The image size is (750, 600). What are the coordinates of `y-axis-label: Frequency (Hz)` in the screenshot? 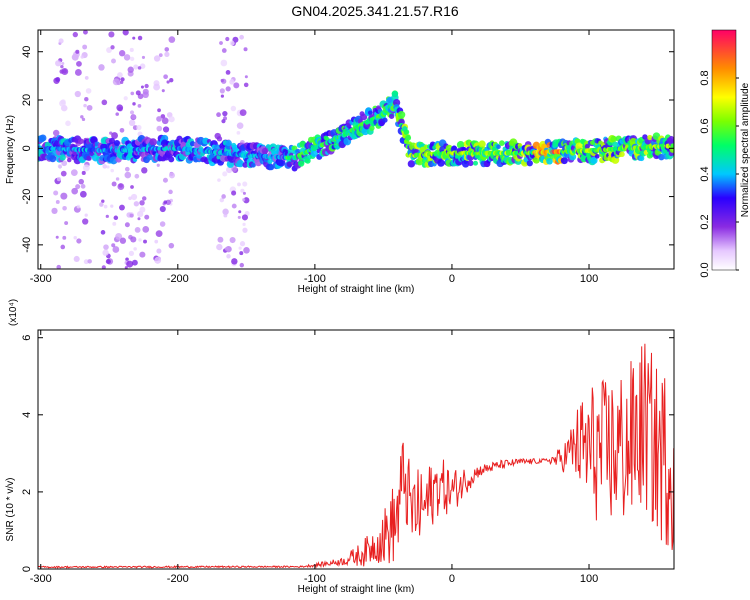 It's located at (10, 149).